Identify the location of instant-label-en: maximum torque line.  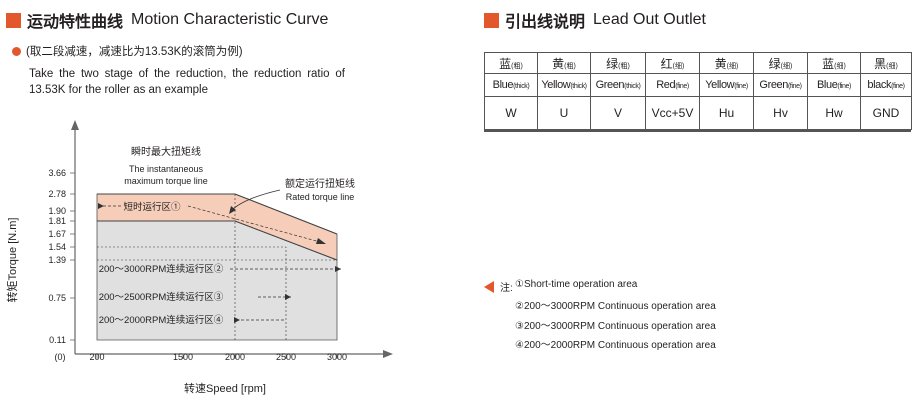
(166, 181).